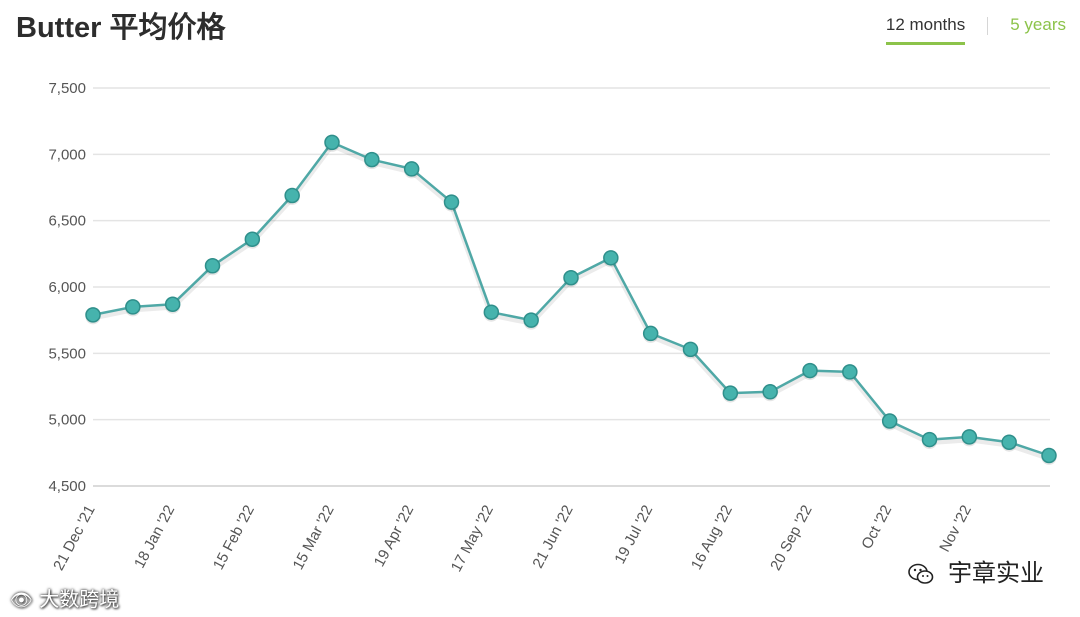 The height and width of the screenshot is (617, 1080). I want to click on y-tick-label: 6,500, so click(67, 221).